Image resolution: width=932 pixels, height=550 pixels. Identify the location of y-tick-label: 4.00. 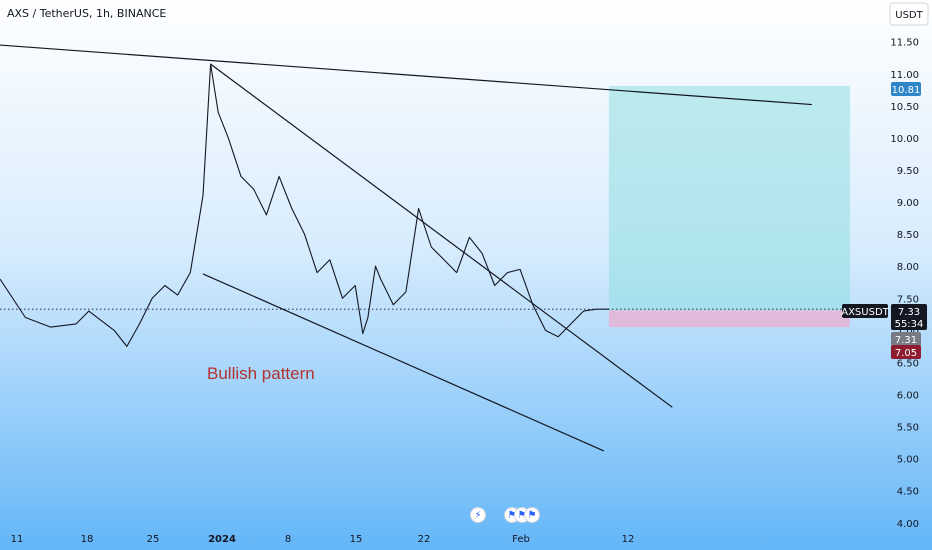
(908, 524).